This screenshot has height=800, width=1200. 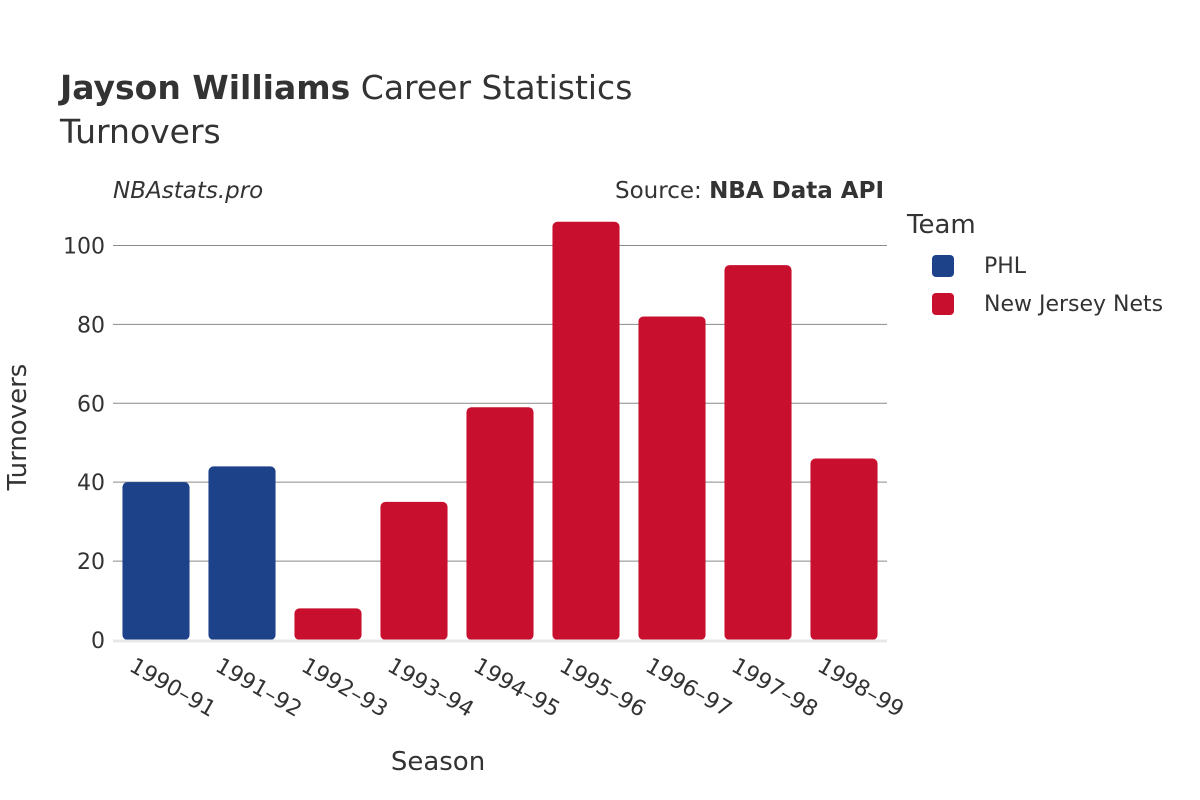 What do you see at coordinates (98, 641) in the screenshot?
I see `y-tick-label: 0` at bounding box center [98, 641].